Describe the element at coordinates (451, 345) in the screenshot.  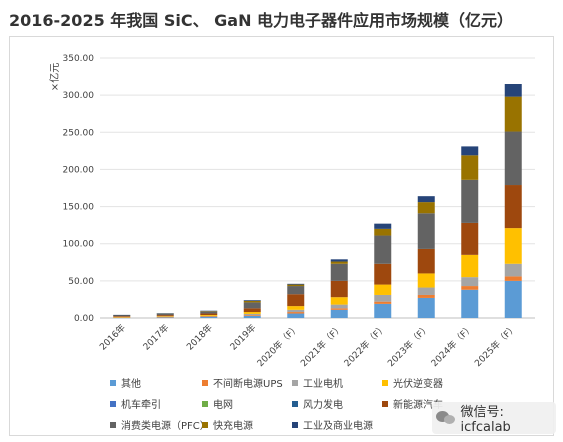
I see `x-tick-label: 2024年（F）` at that location.